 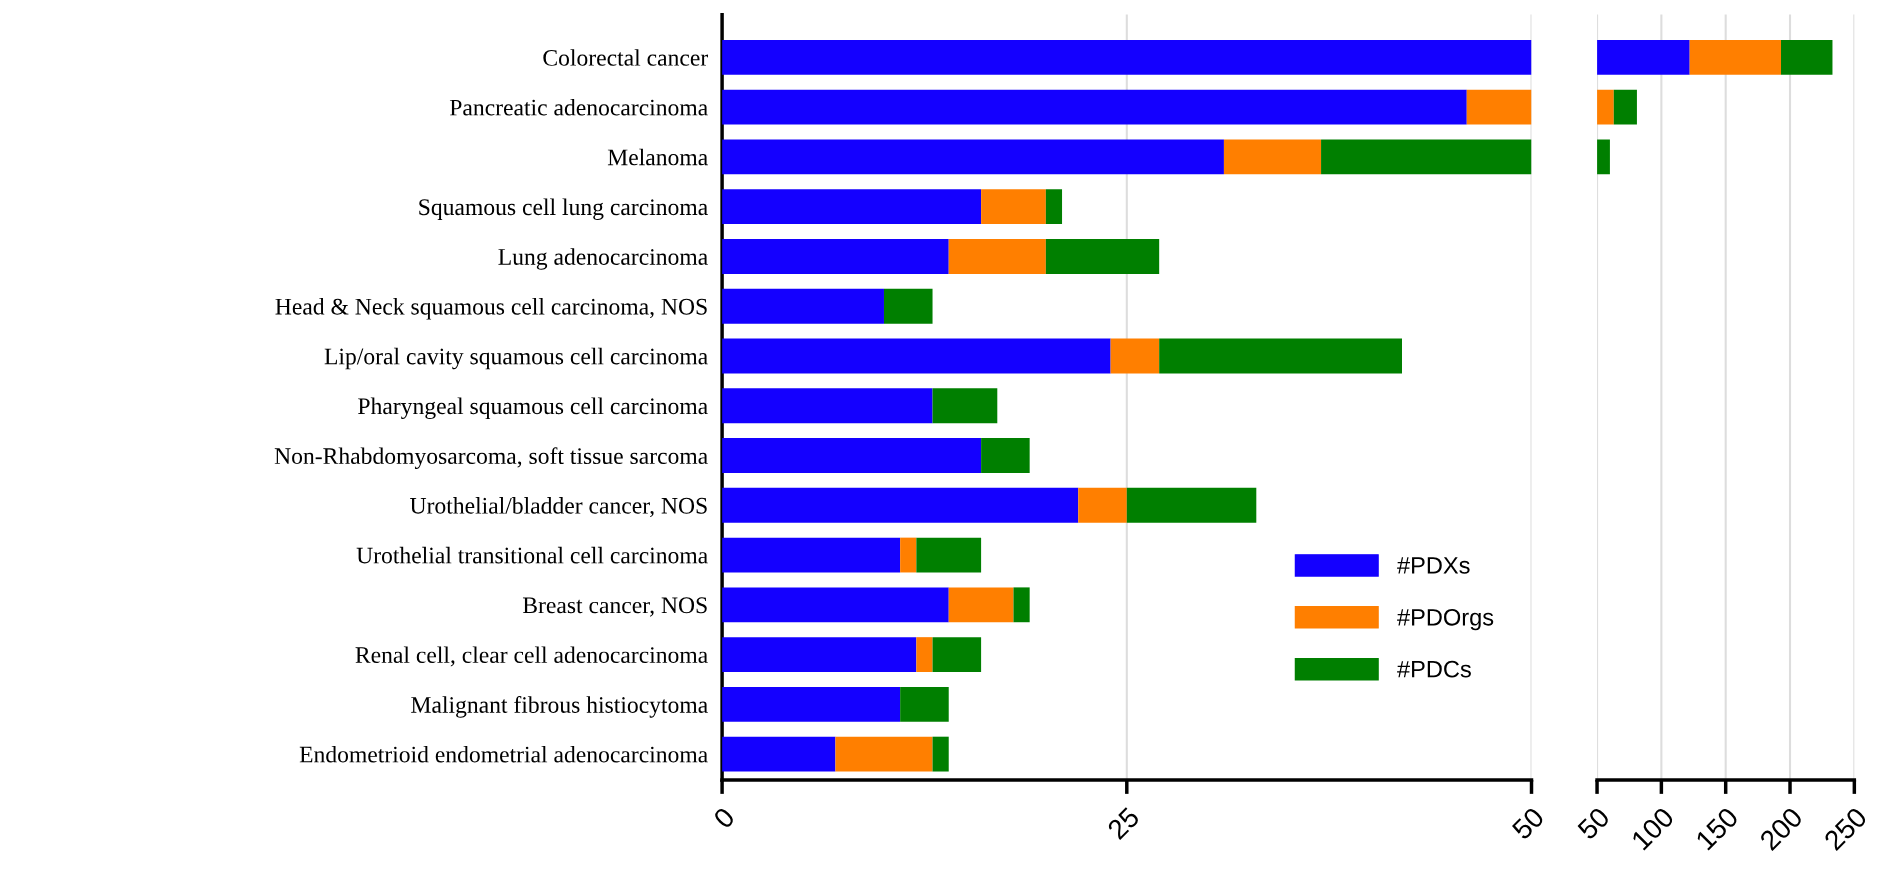 What do you see at coordinates (1717, 828) in the screenshot?
I see `x-tick-label: 150` at bounding box center [1717, 828].